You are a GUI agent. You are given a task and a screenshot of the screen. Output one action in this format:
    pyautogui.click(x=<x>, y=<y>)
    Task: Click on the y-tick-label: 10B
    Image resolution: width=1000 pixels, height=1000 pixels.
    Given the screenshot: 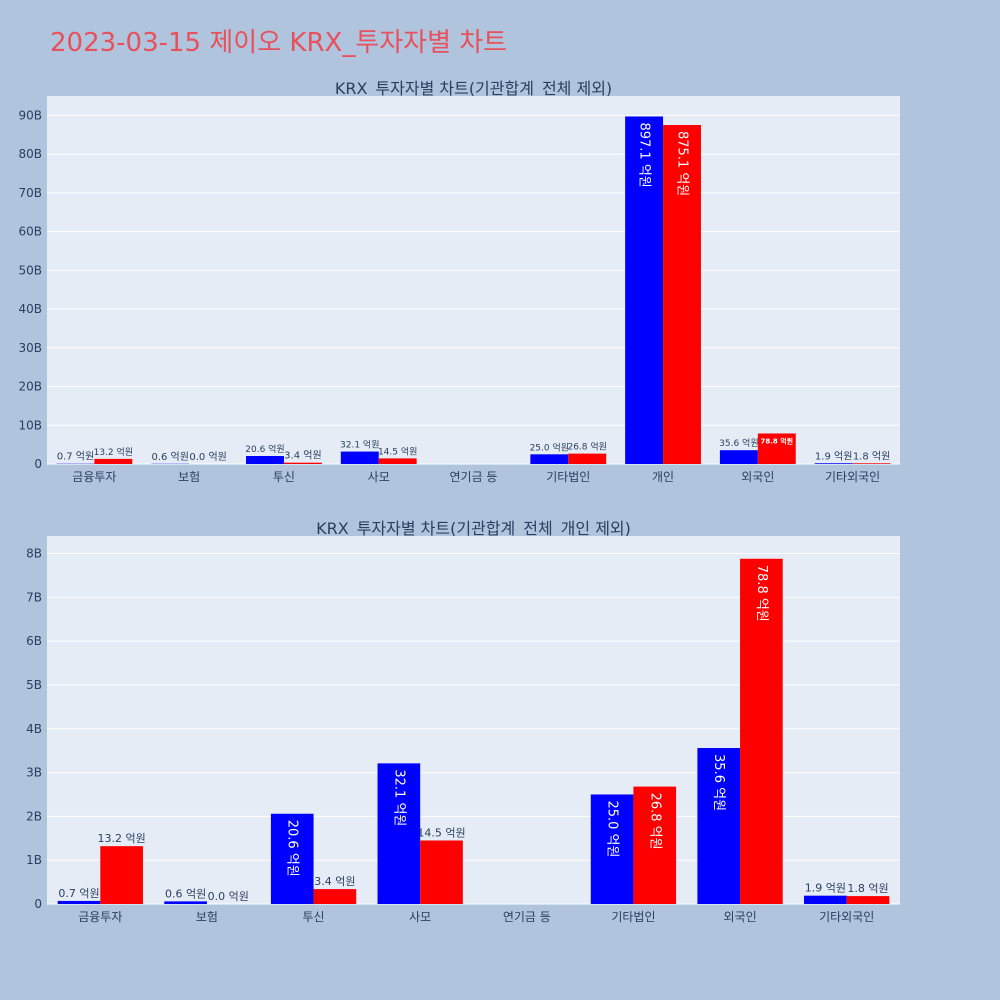 What is the action you would take?
    pyautogui.click(x=30, y=425)
    